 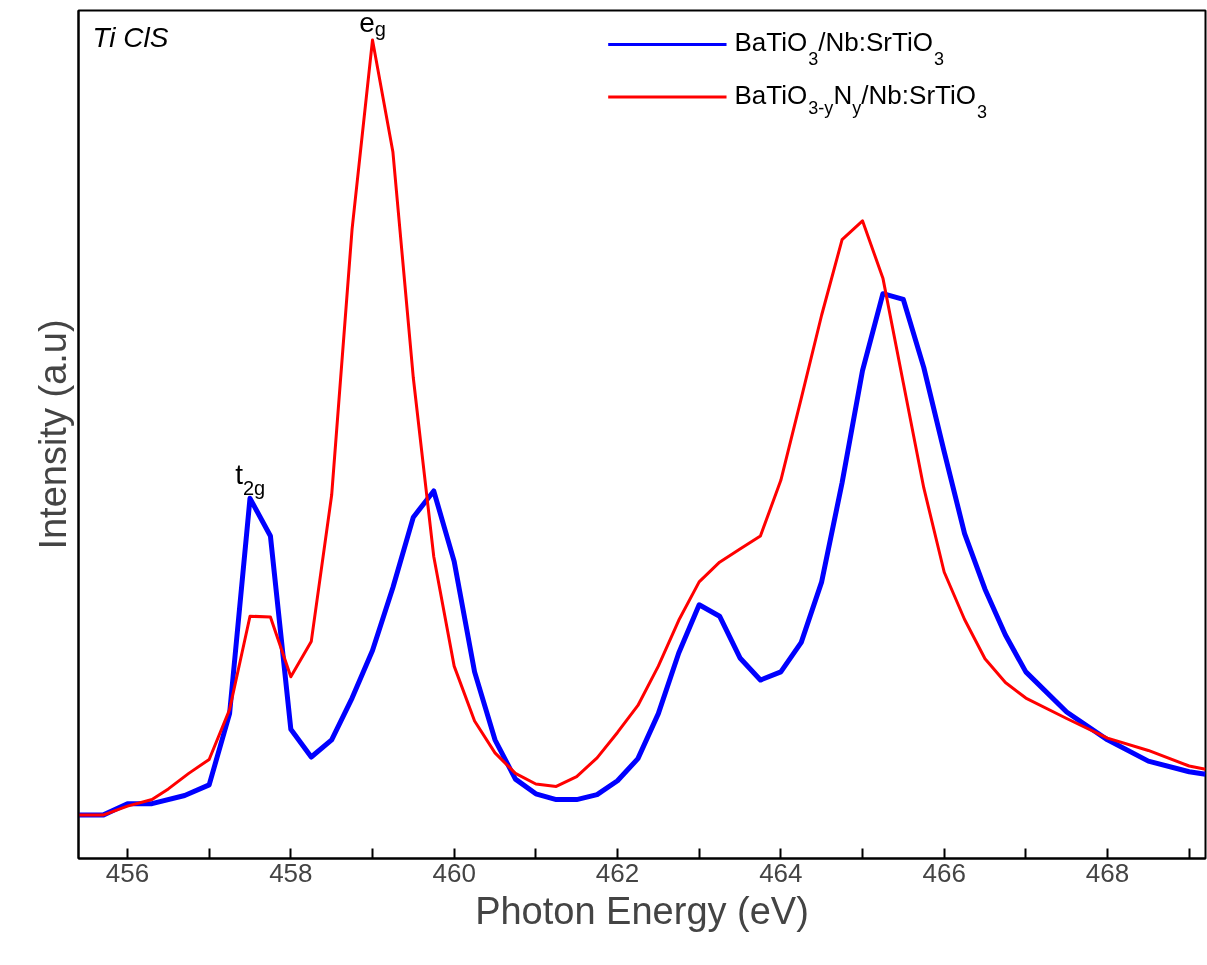 I want to click on annotation: Ti ClS, so click(x=130, y=37).